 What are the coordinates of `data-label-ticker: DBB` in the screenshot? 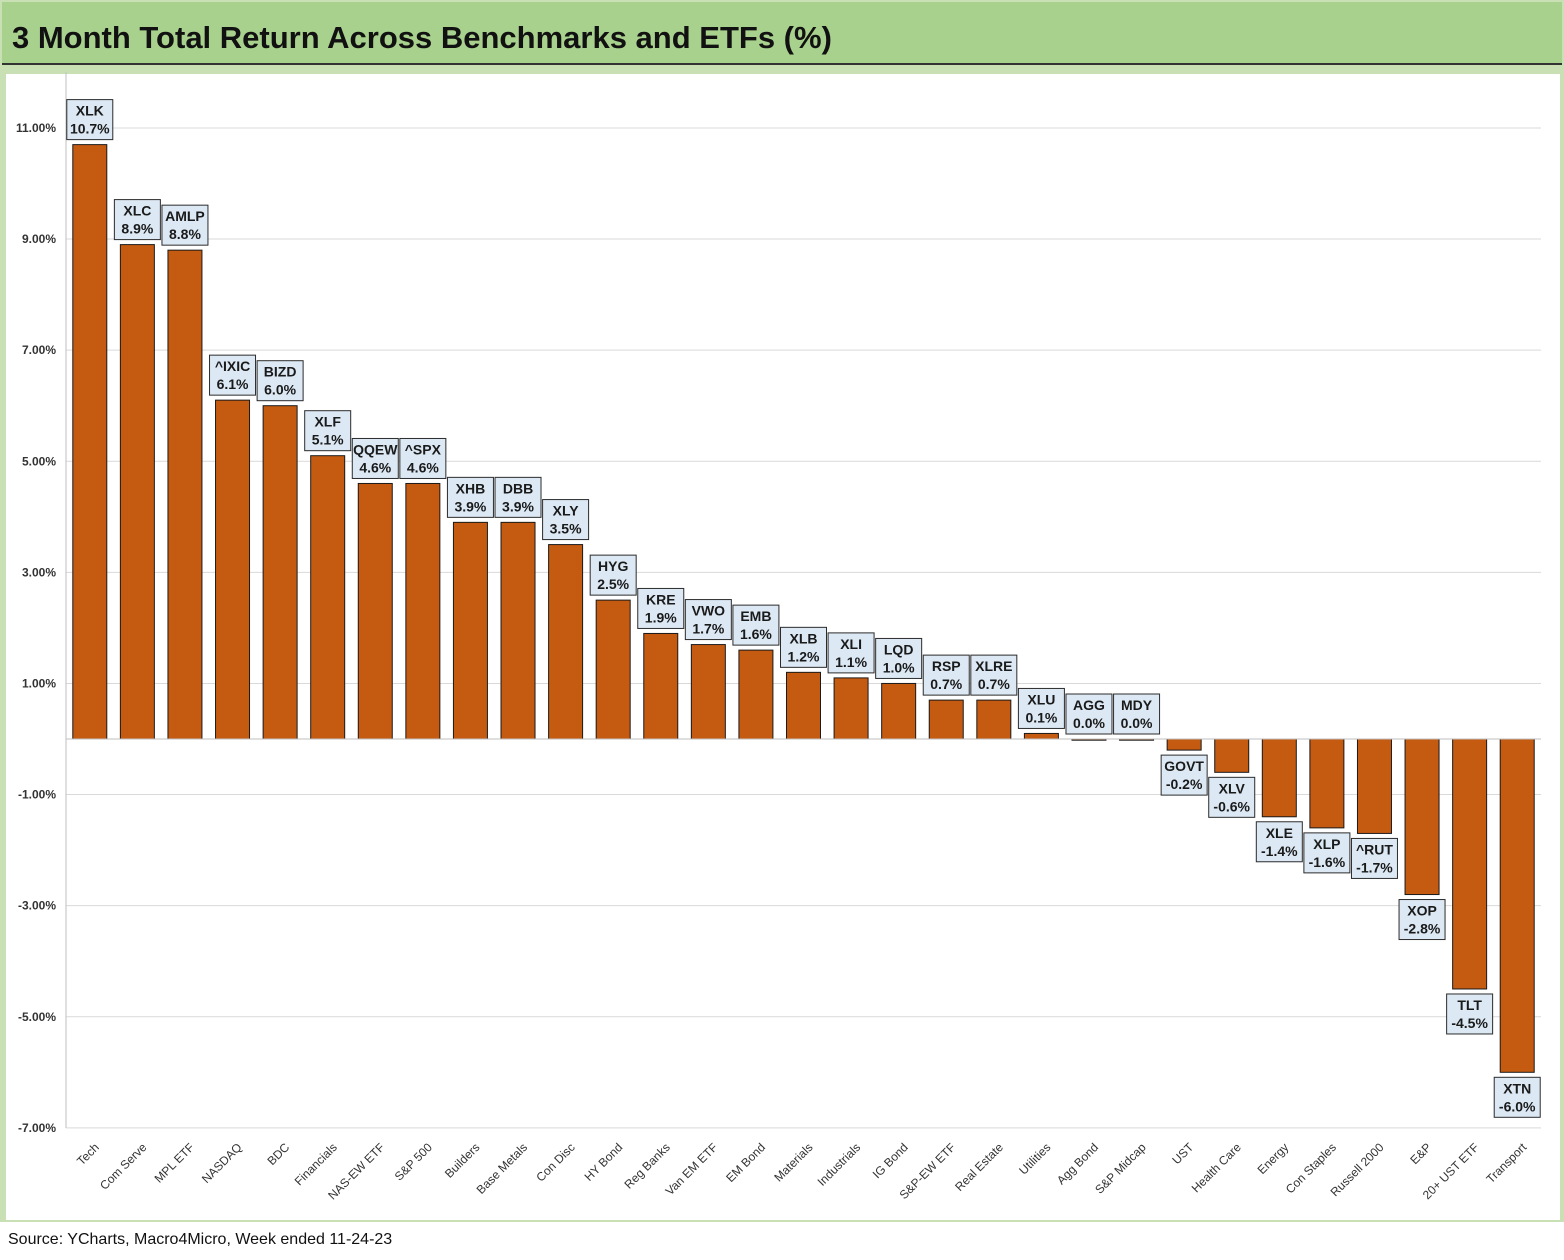 It's located at (518, 488).